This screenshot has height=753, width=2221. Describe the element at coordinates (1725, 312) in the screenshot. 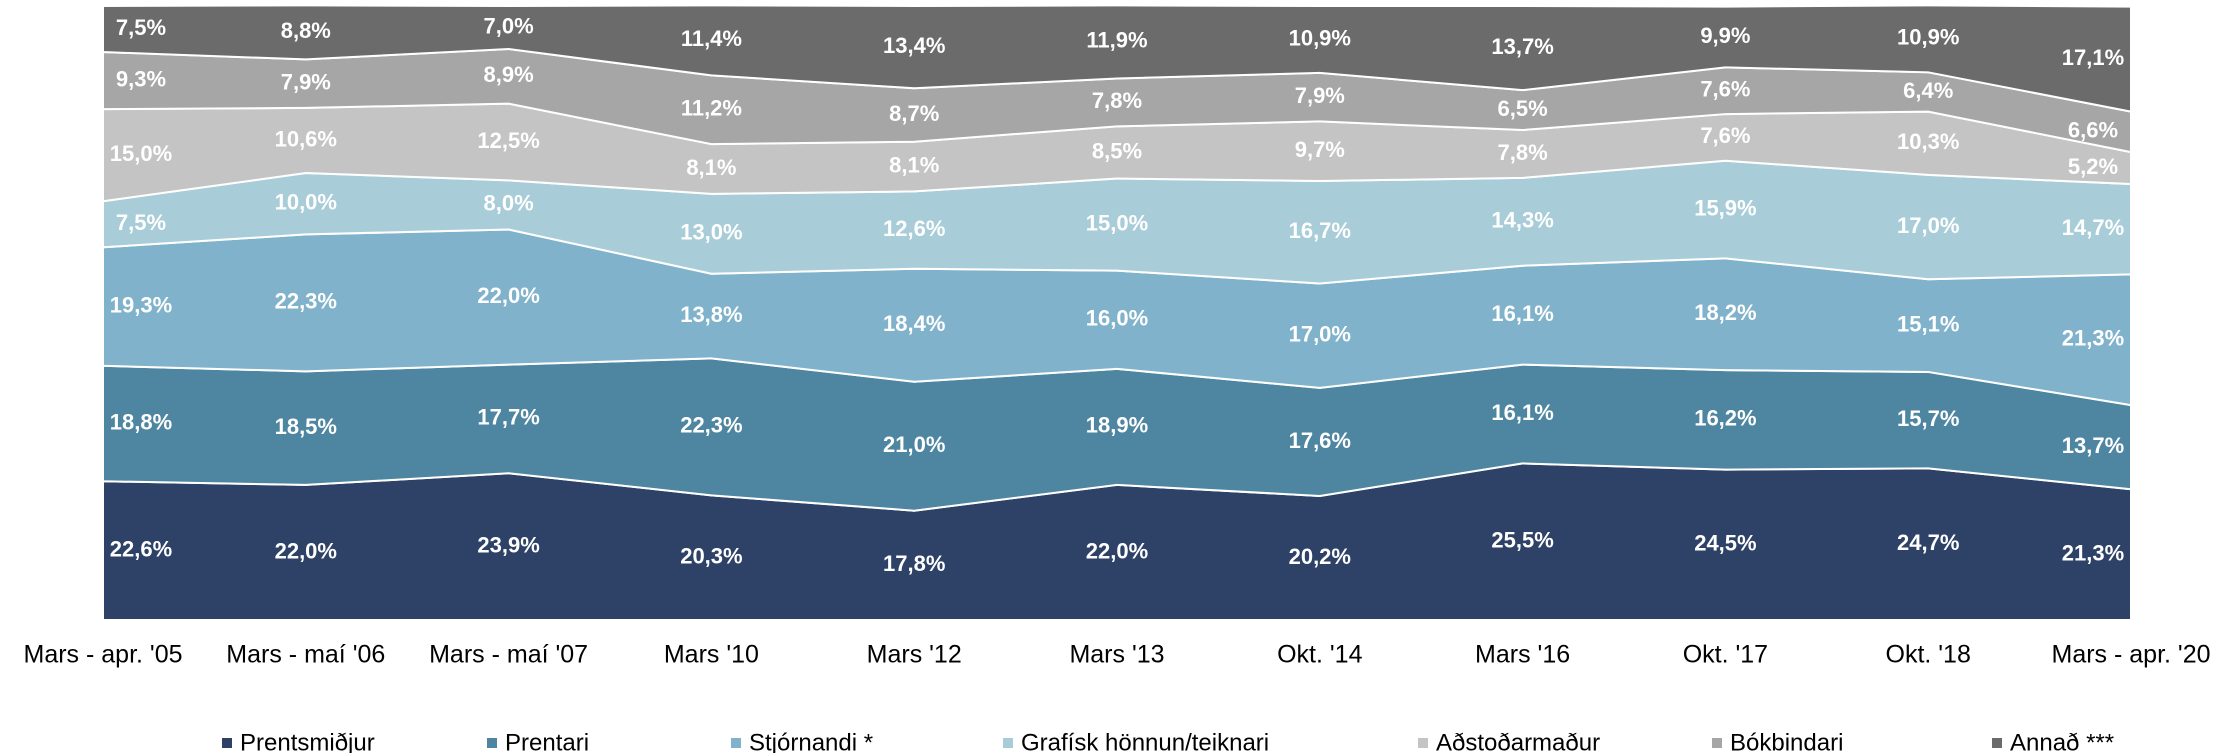

I see `data-label: 18,2%` at that location.